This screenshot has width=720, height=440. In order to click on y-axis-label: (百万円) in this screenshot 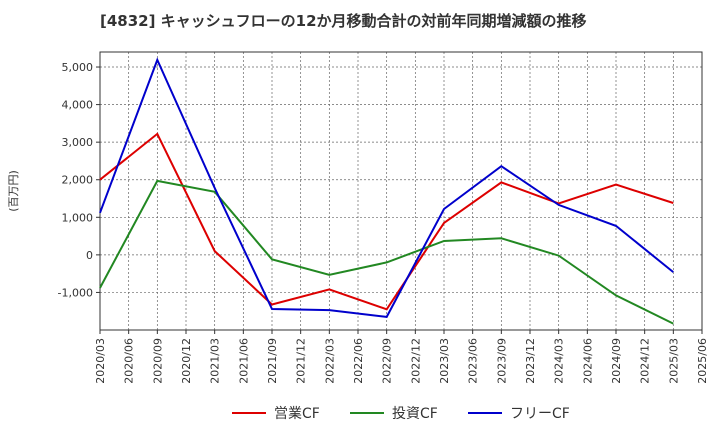, I will do `click(13, 191)`.